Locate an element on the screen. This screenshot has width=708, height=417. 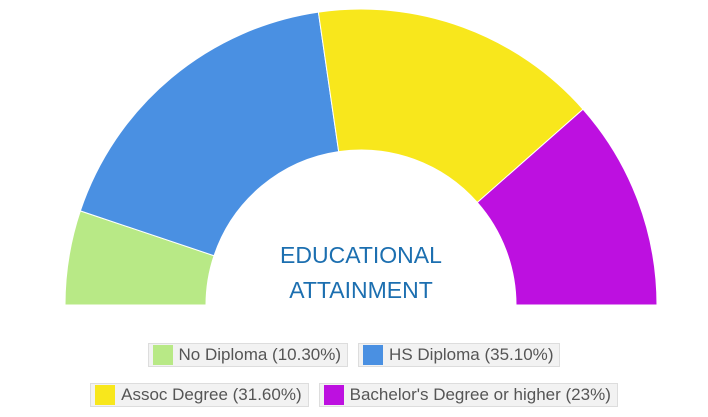
legend-label: Assoc Degree is located at coordinates (174, 394).